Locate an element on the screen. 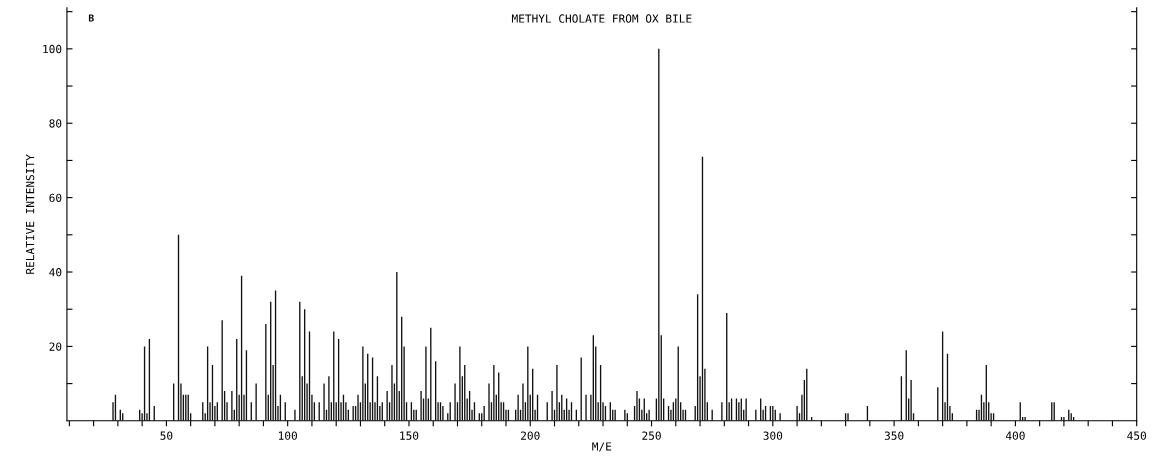 Image resolution: width=1154 pixels, height=466 pixels. x-tick-label: 100 is located at coordinates (287, 435).